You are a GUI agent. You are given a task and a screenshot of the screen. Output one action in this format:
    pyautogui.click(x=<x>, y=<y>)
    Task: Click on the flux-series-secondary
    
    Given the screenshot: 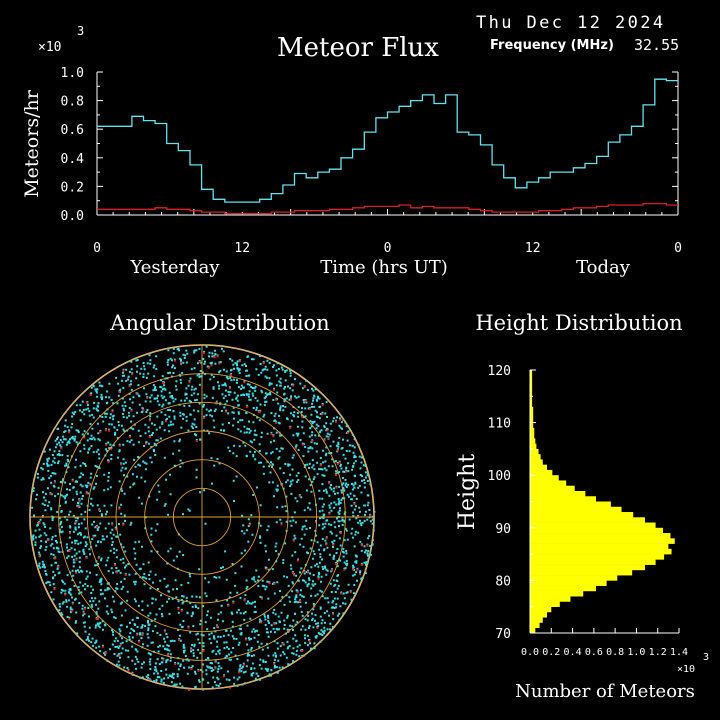 What is the action you would take?
    pyautogui.click(x=387, y=208)
    